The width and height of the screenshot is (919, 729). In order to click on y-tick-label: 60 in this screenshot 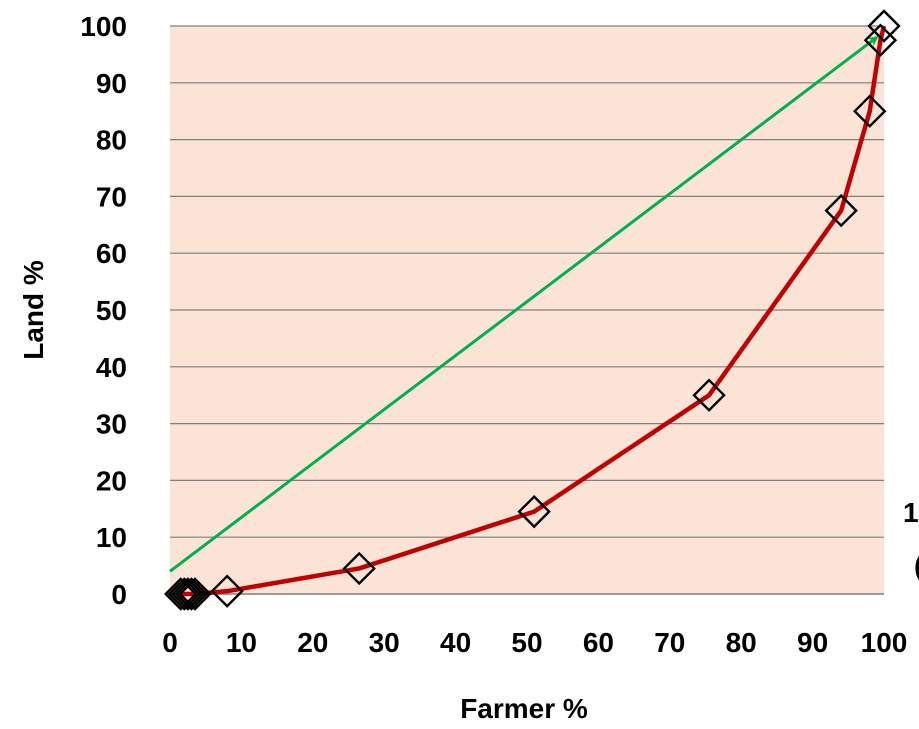, I will do `click(111, 253)`.